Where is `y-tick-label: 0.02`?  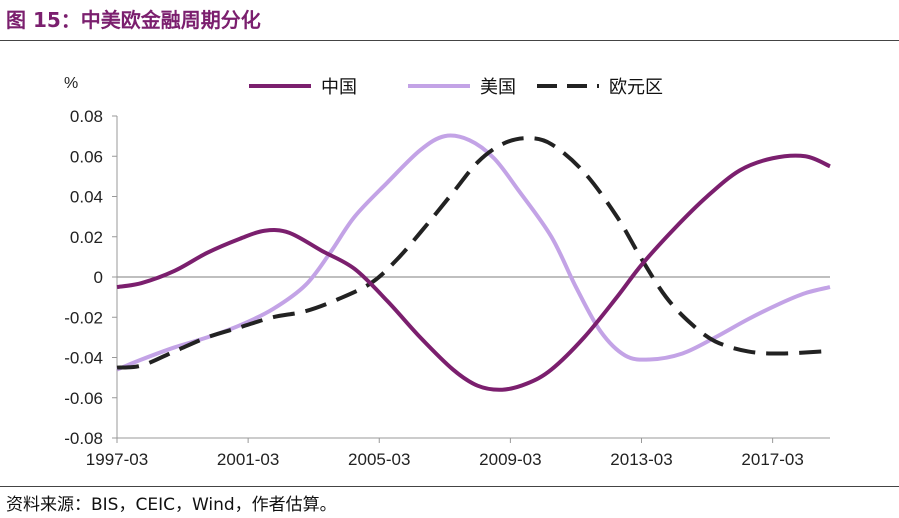 y-tick-label: 0.02 is located at coordinates (86, 237).